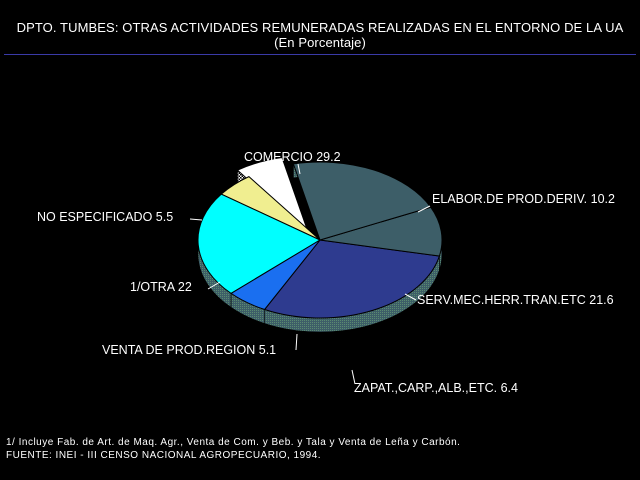 The width and height of the screenshot is (640, 480). I want to click on slice-label: SERV.MEC.HERR.TRAN.ETC 21.6, so click(515, 300).